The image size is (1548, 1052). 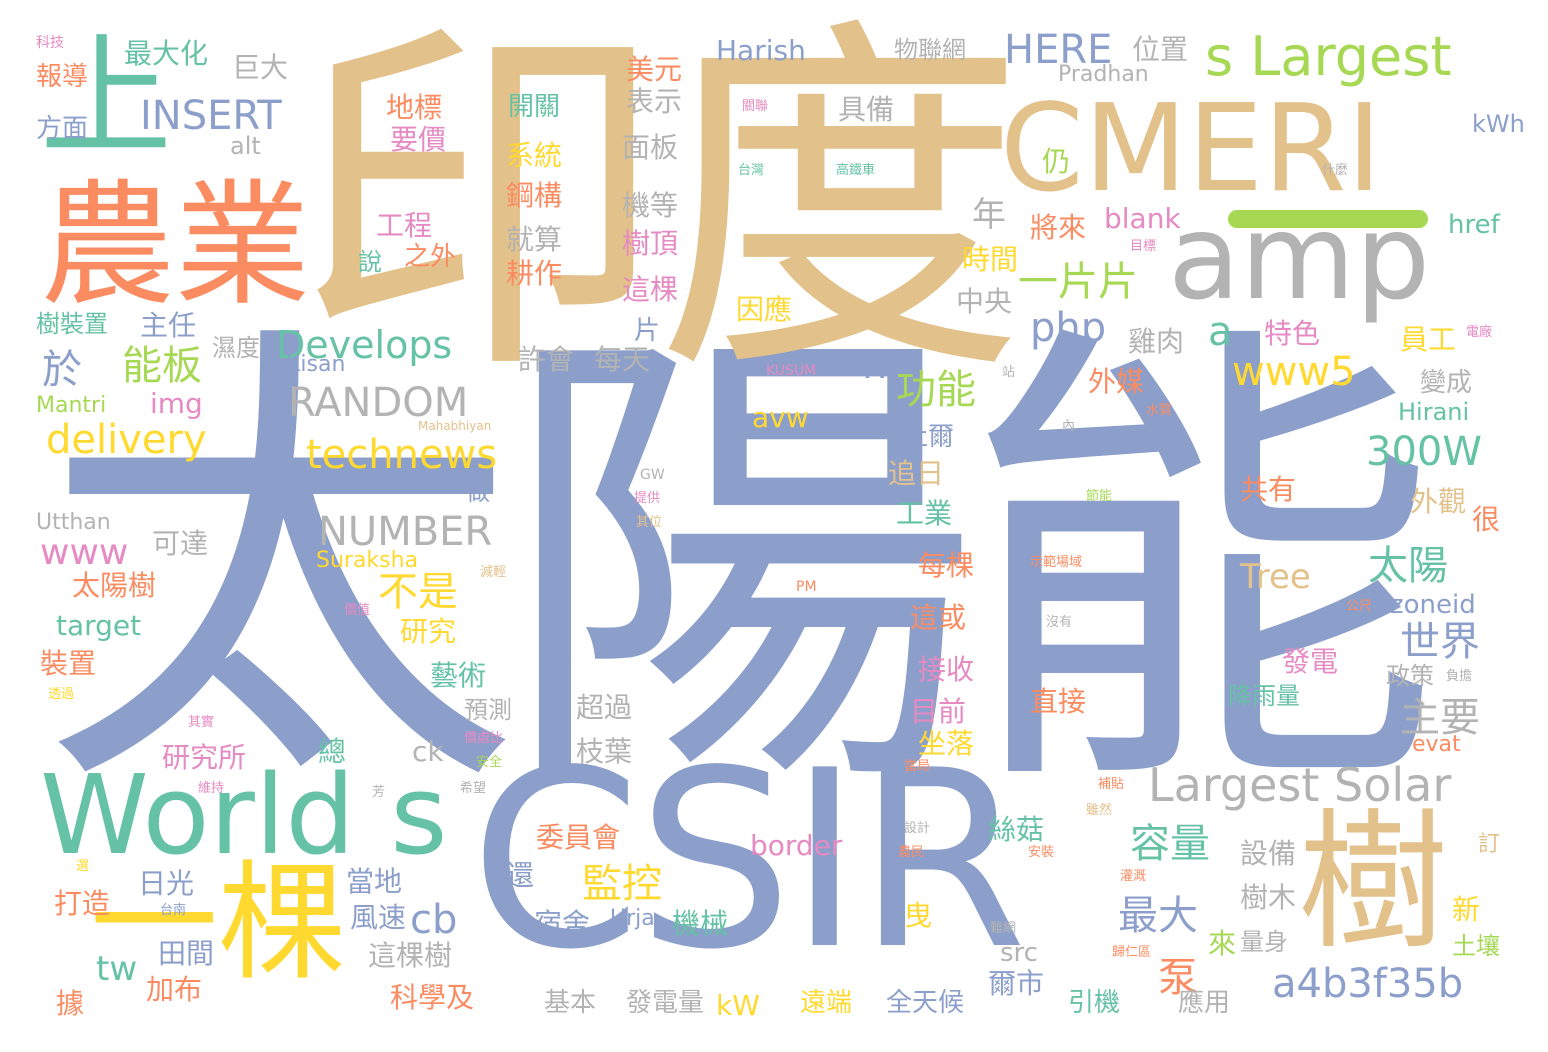 What do you see at coordinates (791, 371) in the screenshot?
I see `word-kusum: KUSUM` at bounding box center [791, 371].